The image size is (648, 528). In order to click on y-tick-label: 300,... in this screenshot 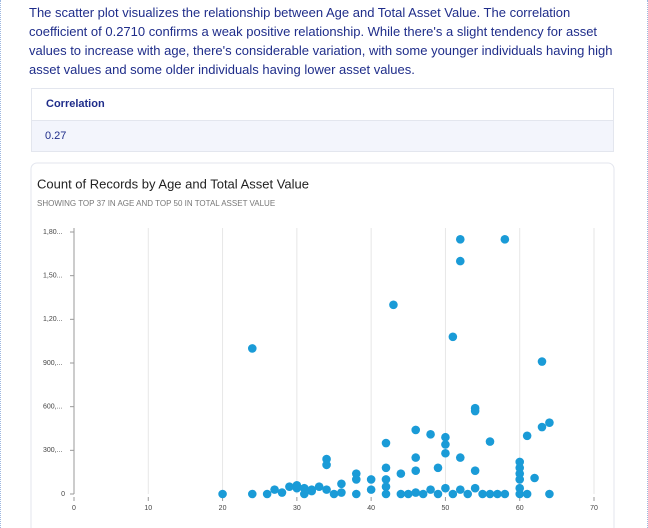, I will do `click(53, 450)`.